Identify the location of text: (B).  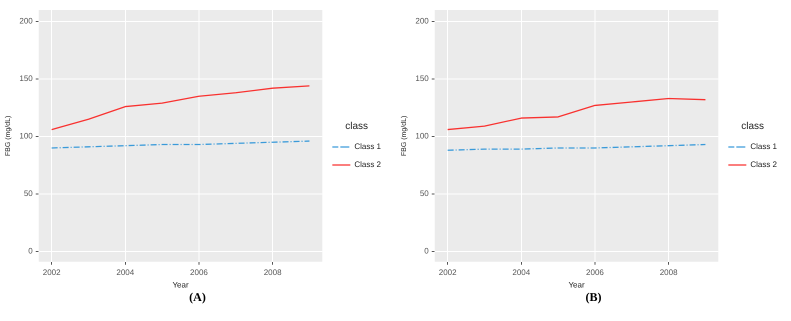
(593, 297).